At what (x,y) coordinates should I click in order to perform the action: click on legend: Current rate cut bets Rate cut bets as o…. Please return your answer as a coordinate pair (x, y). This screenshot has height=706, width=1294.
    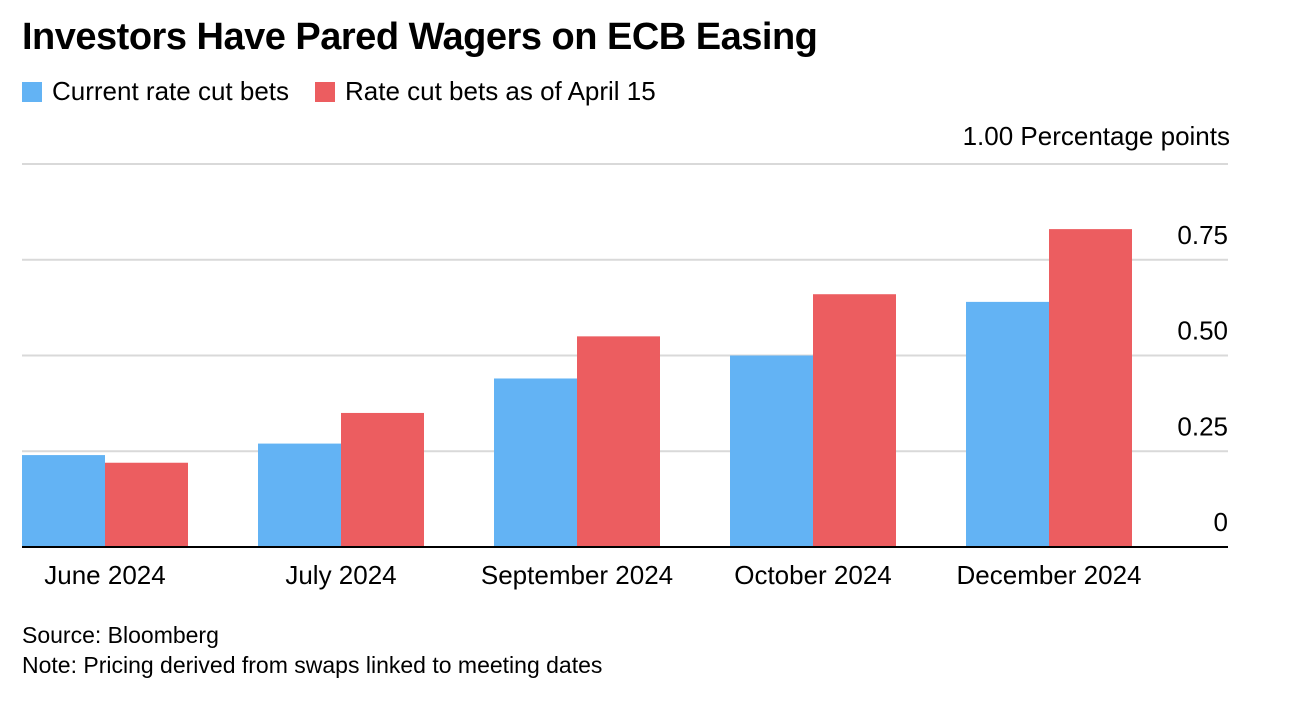
    Looking at the image, I should click on (352, 91).